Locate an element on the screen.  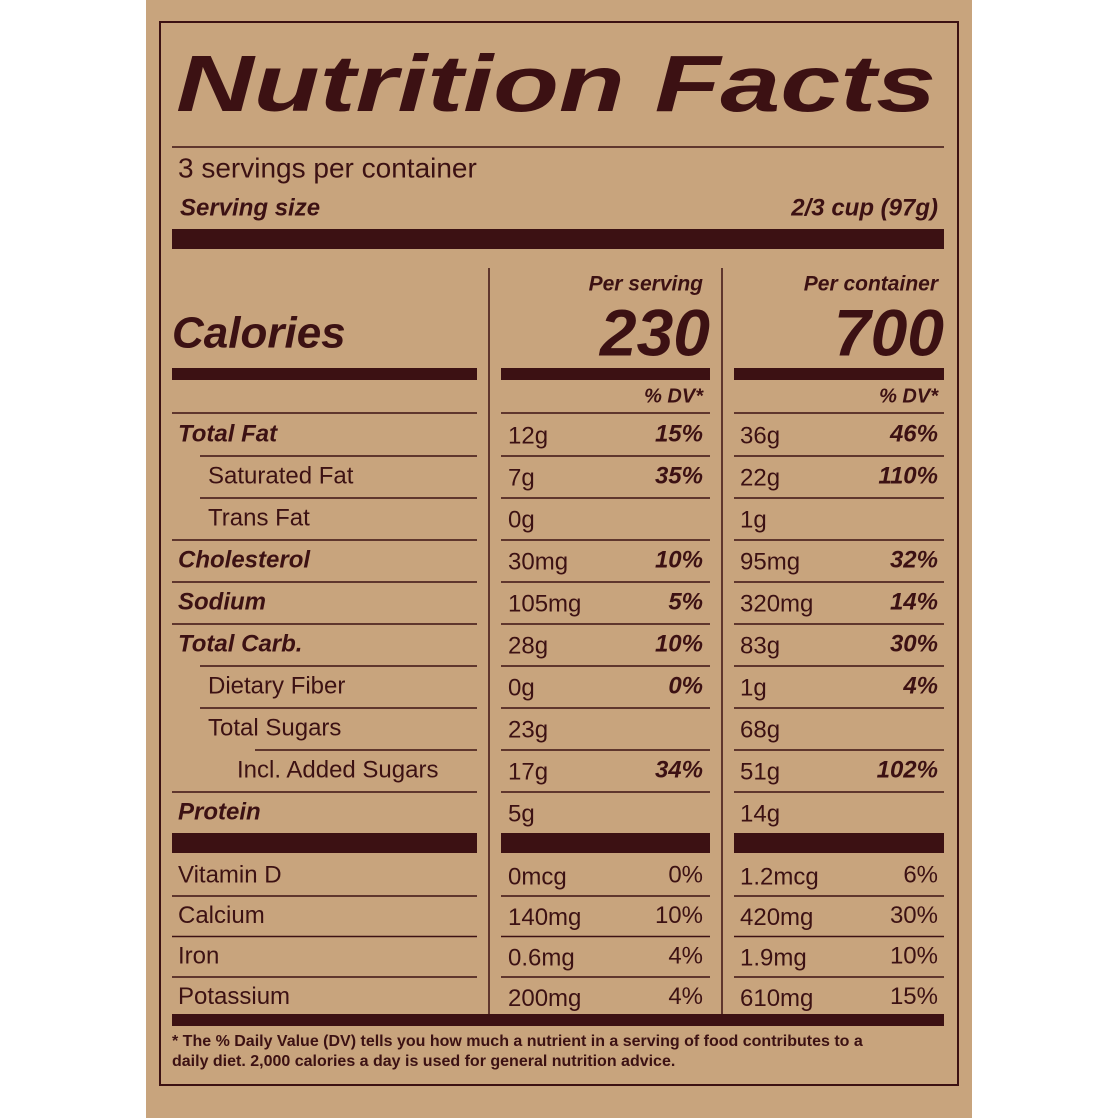
serving-size-label: Serving size is located at coordinates (250, 207).